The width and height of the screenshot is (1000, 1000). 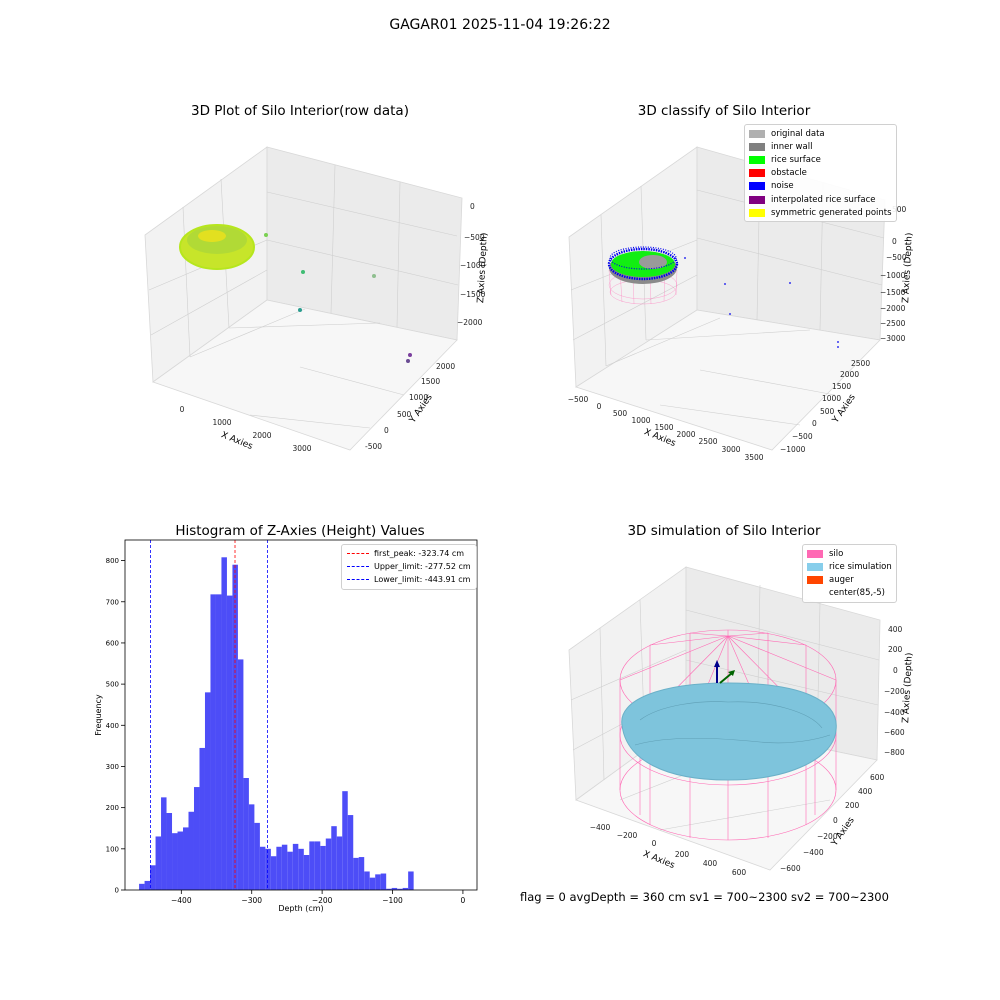 What do you see at coordinates (409, 579) in the screenshot?
I see `legend-item-lower-limit: Lower_limit: -443.91 cm` at bounding box center [409, 579].